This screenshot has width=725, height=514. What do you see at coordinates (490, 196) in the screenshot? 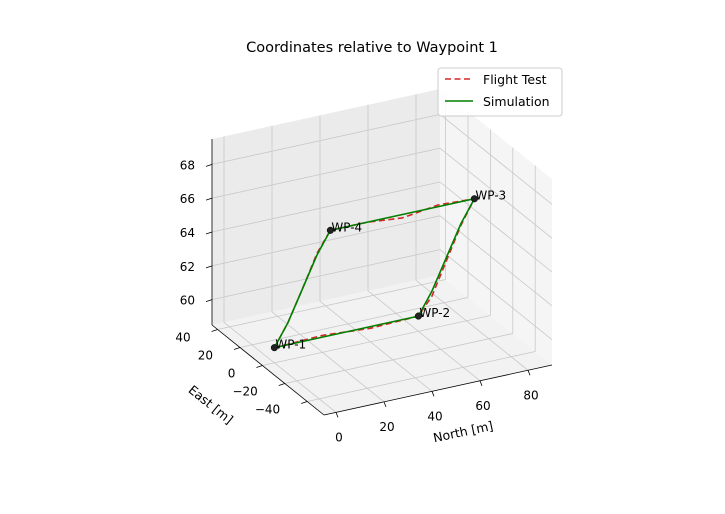
I see `waypoint-label-wp-3: WP-3` at bounding box center [490, 196].